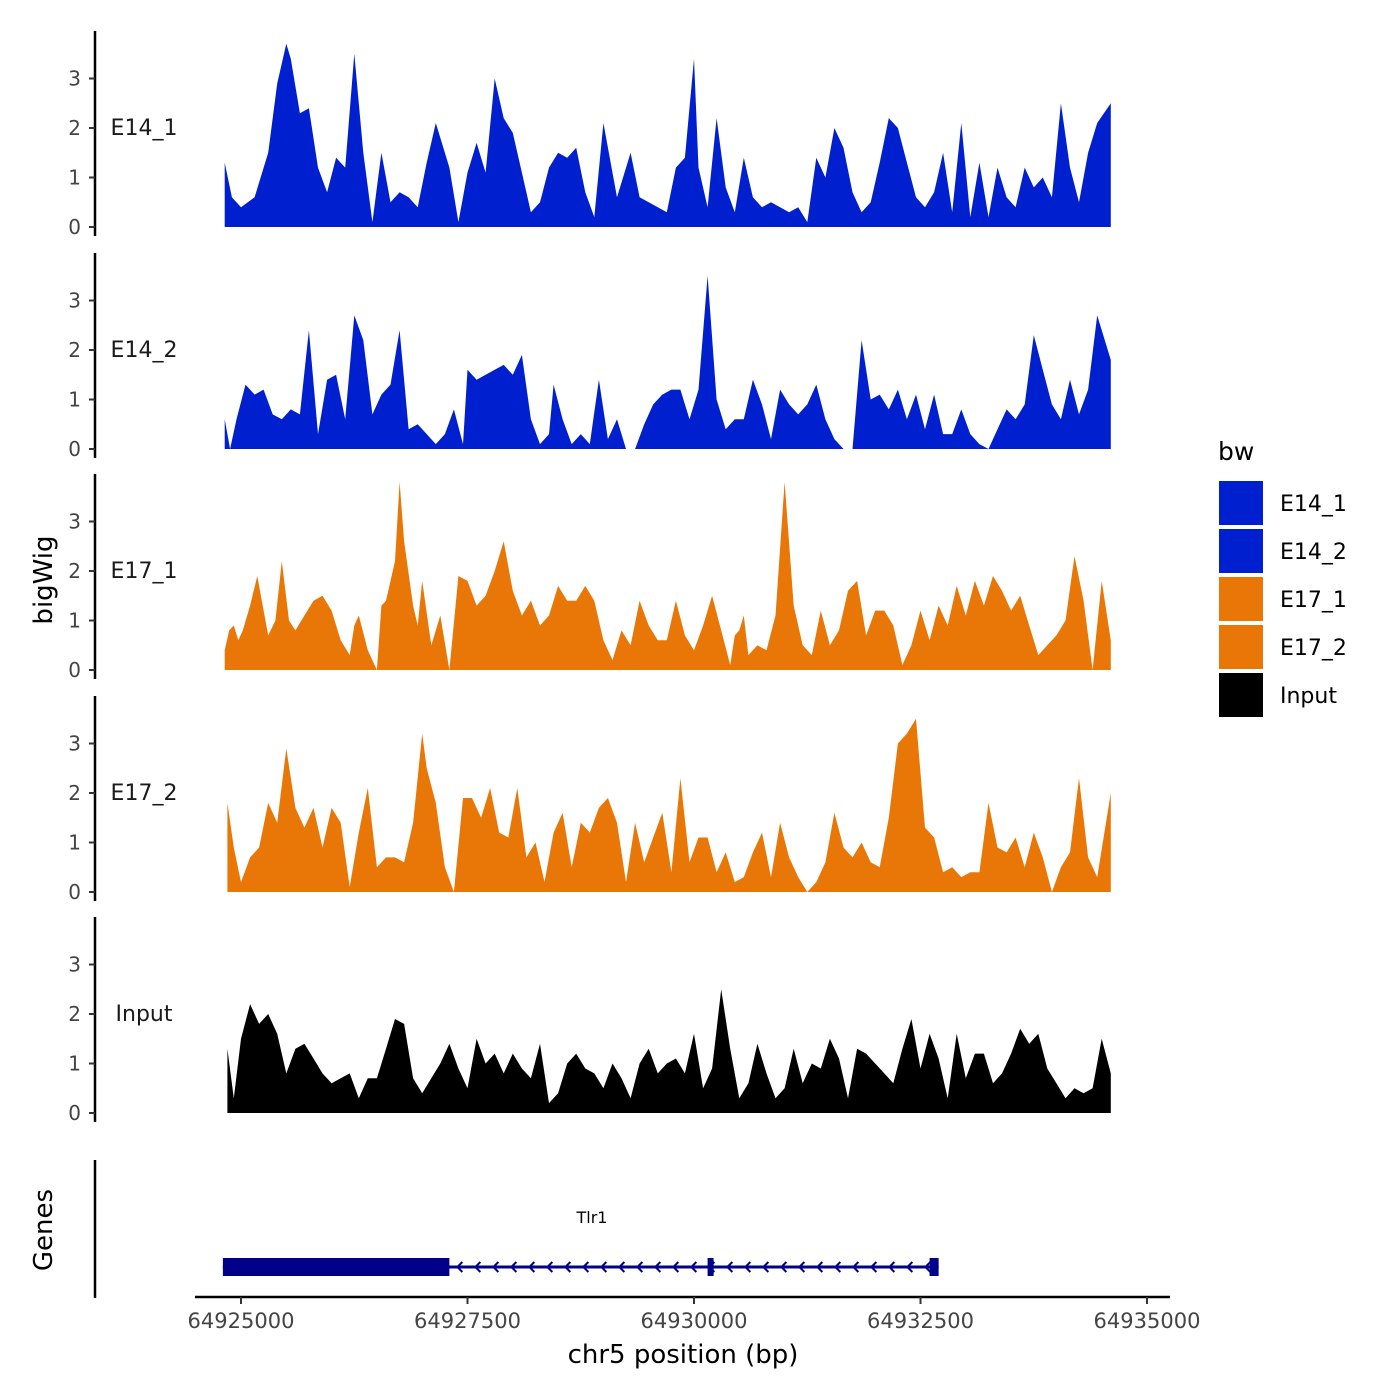 This screenshot has height=1400, width=1400. Describe the element at coordinates (144, 793) in the screenshot. I see `track-label: E17_2` at that location.